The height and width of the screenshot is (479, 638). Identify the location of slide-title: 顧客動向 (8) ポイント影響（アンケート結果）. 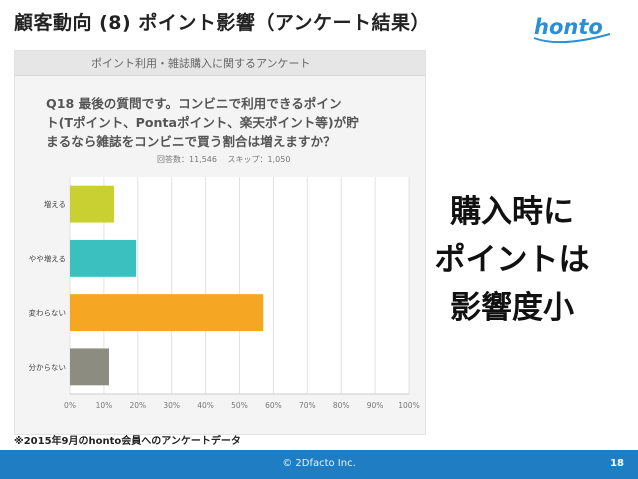
(222, 23).